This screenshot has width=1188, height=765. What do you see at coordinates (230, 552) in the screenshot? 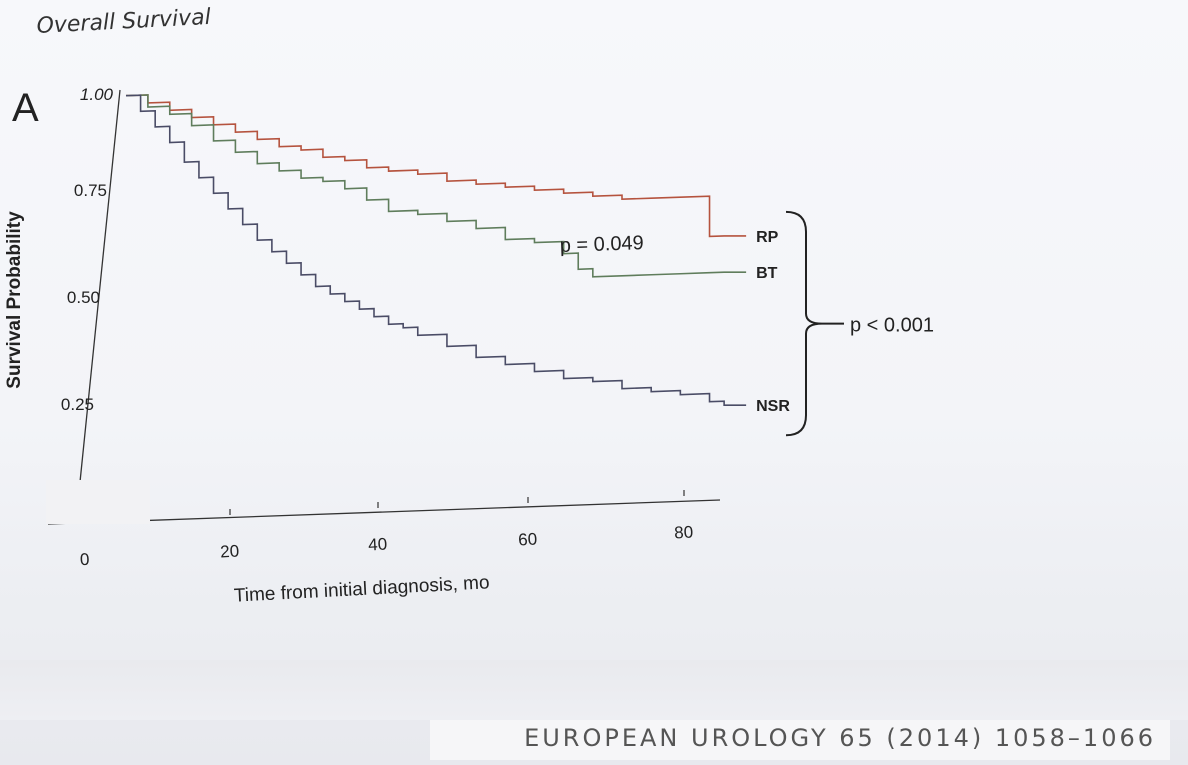
I see `x-tick-label: 20` at bounding box center [230, 552].